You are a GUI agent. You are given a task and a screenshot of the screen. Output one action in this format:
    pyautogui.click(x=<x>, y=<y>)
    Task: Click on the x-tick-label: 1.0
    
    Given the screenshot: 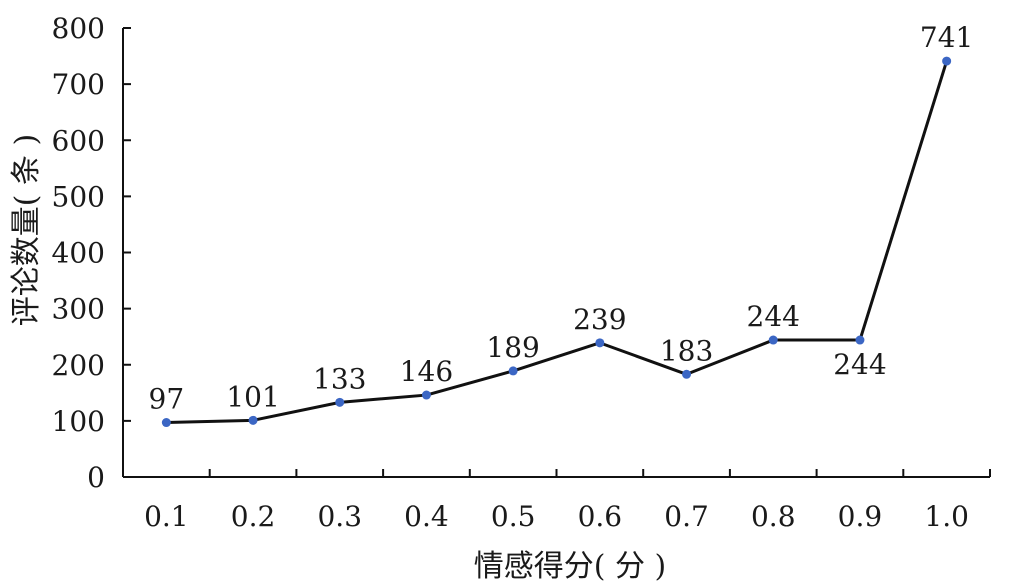 What is the action you would take?
    pyautogui.click(x=946, y=516)
    